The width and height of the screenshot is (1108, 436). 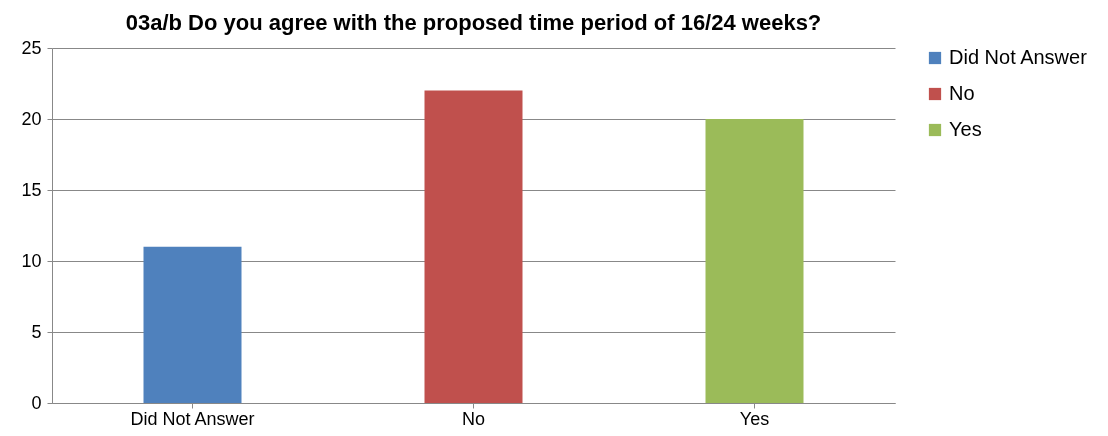 What do you see at coordinates (192, 418) in the screenshot?
I see `x-tick-label: Did Not Answer` at bounding box center [192, 418].